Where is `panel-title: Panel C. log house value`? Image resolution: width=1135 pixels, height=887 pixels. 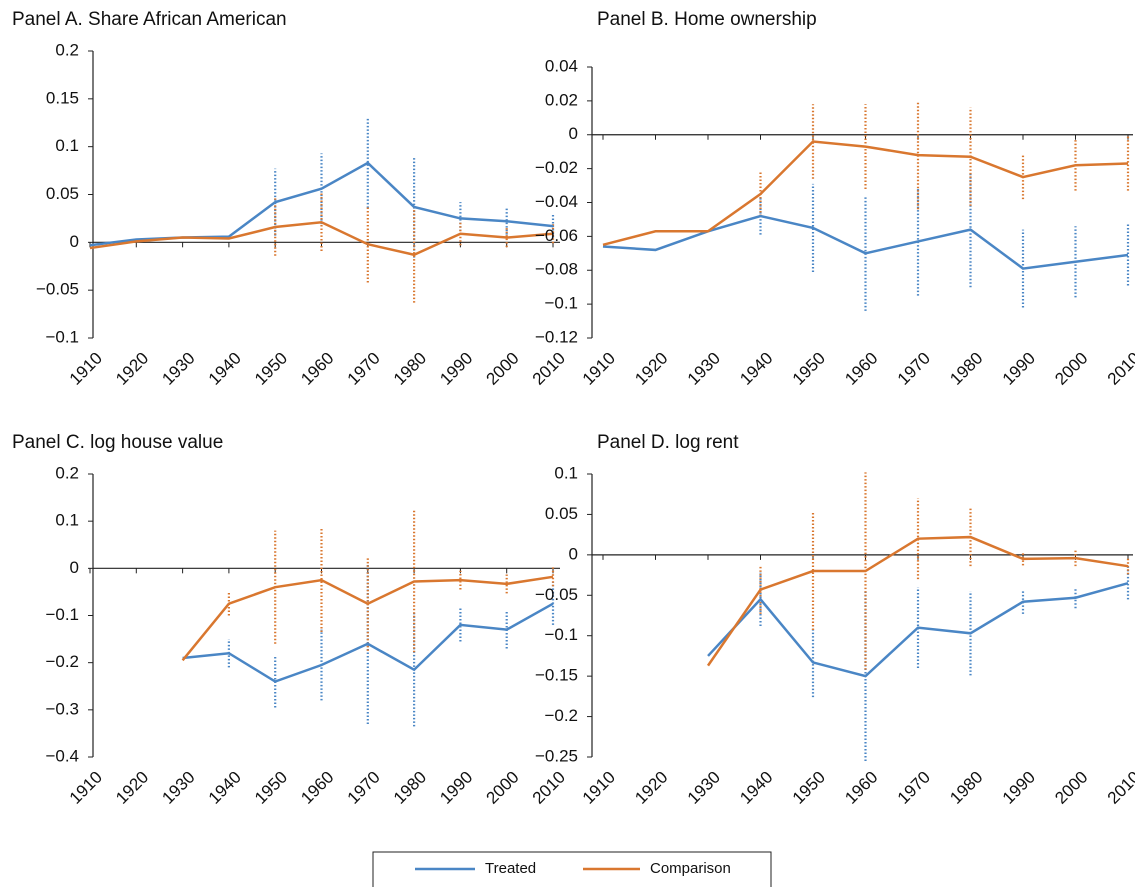 panel-title: Panel C. log house value is located at coordinates (117, 442).